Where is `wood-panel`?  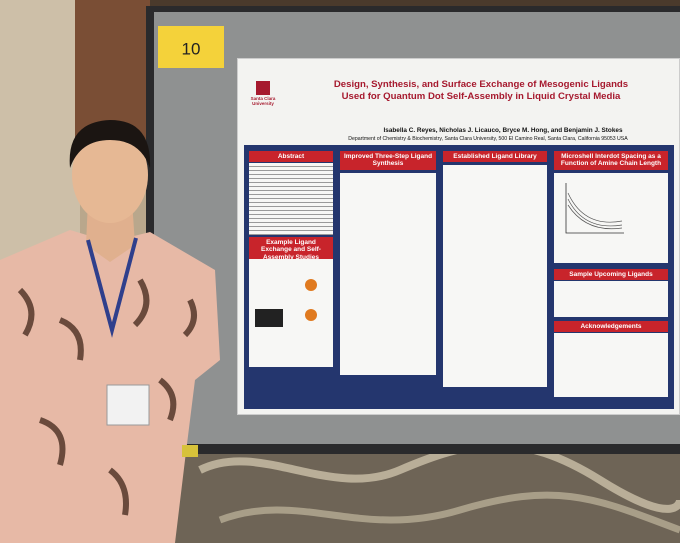 wood-panel is located at coordinates (115, 70).